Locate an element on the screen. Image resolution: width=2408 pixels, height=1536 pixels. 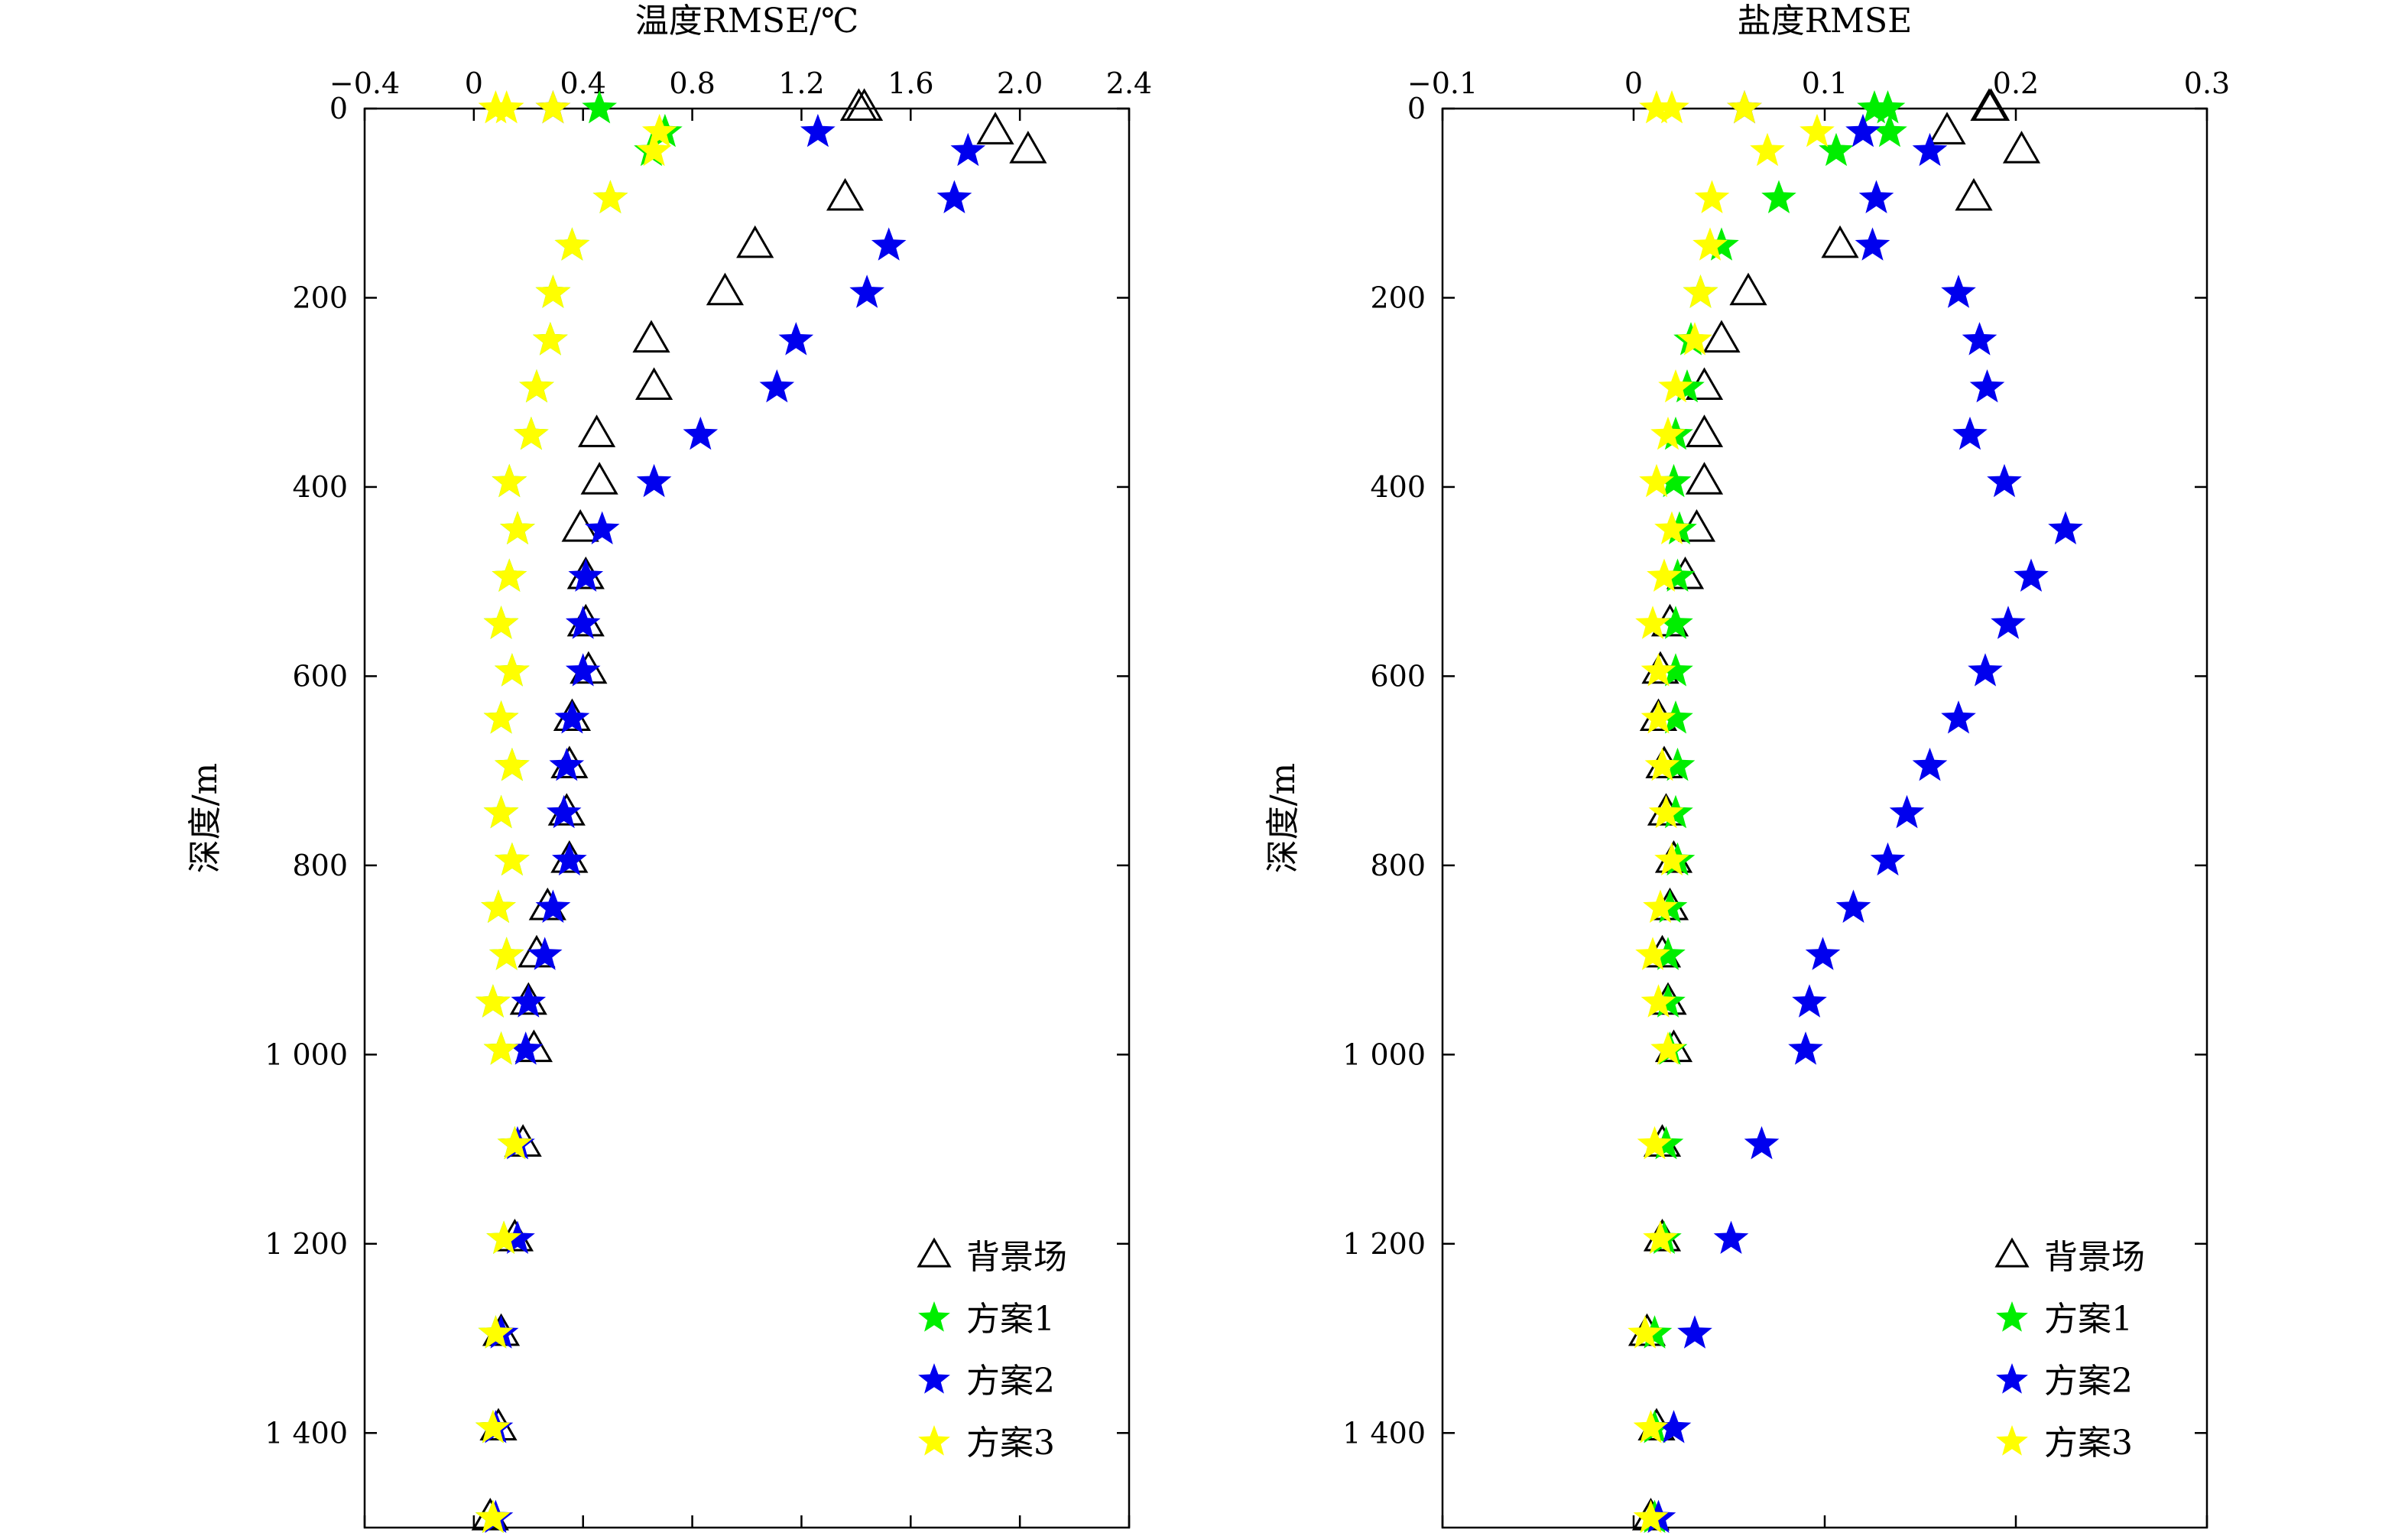
legend-label: 背景场 is located at coordinates (2095, 1257).